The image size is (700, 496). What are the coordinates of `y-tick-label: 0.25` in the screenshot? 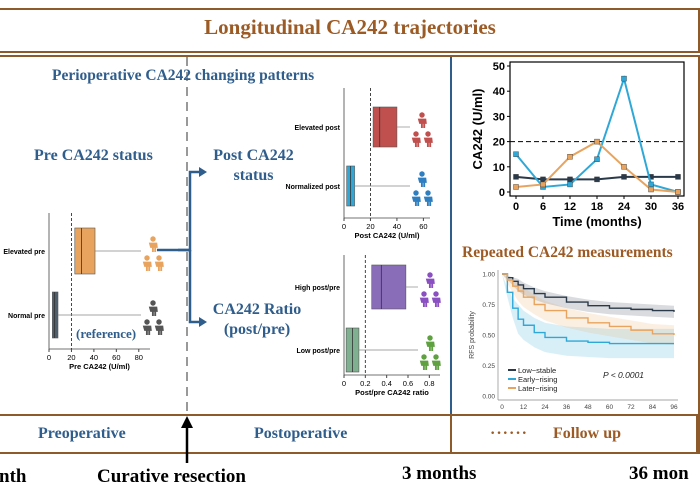 It's located at (488, 366).